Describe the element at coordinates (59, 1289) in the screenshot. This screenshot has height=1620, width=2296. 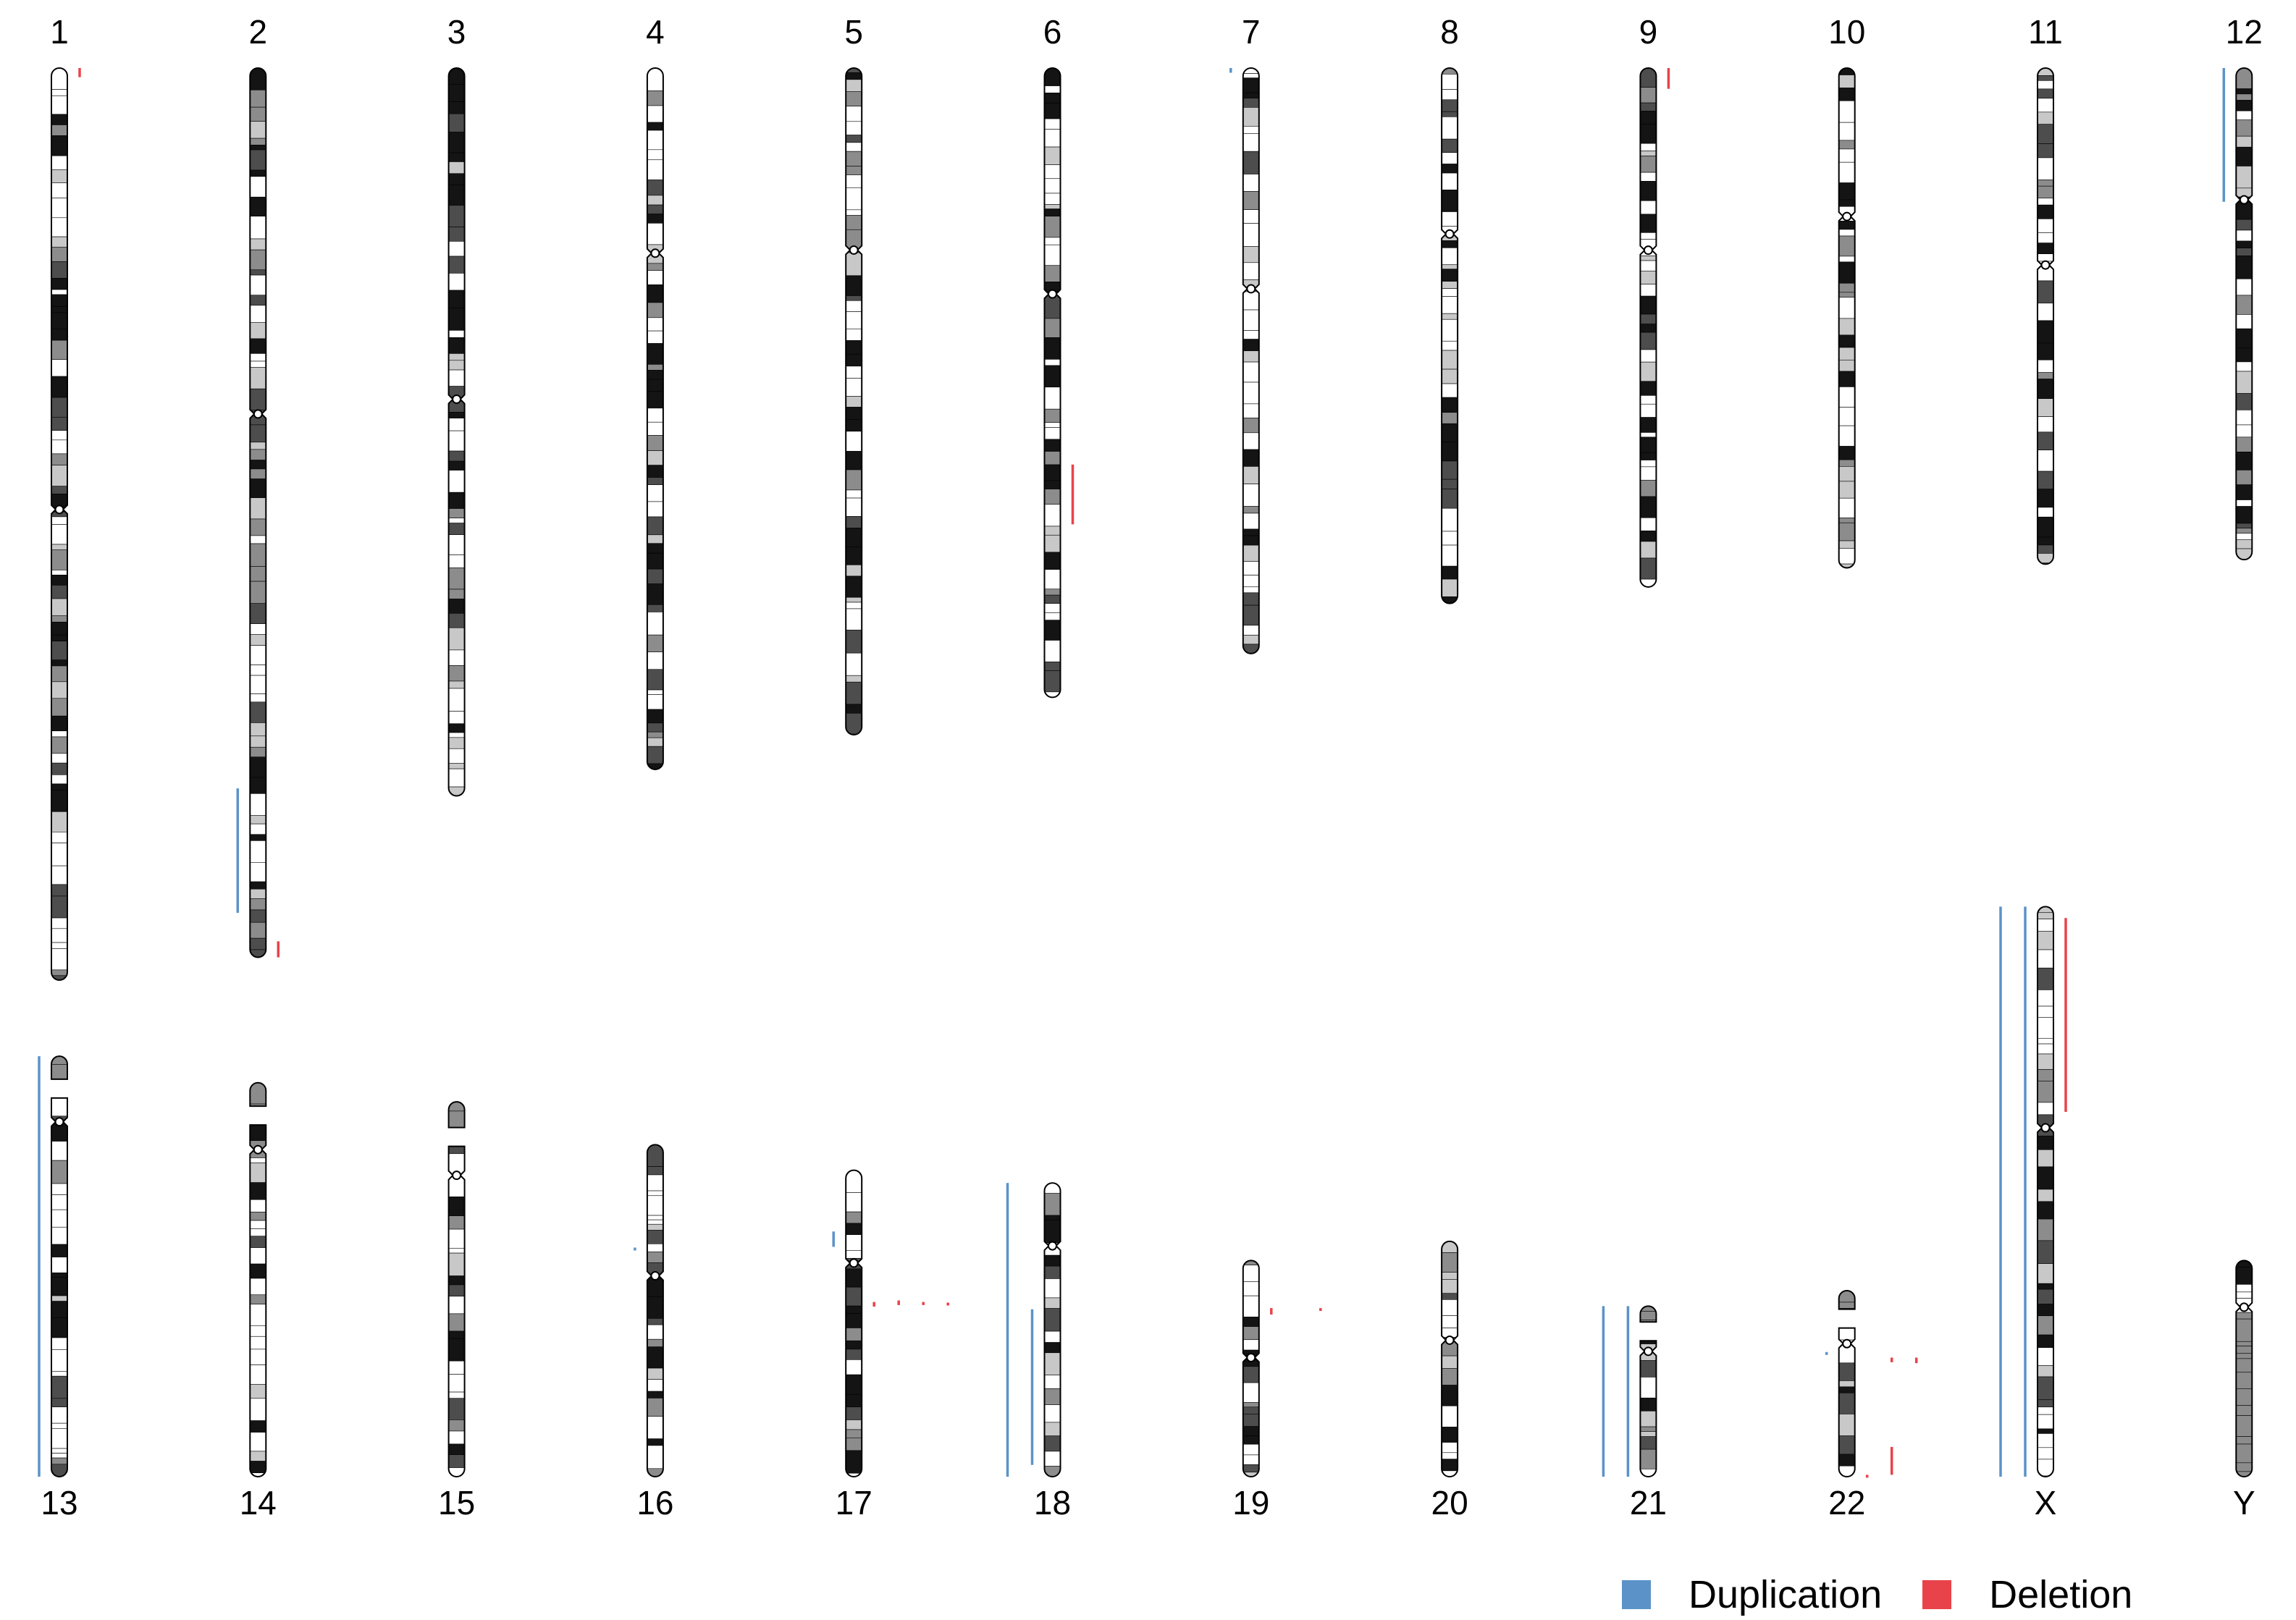
I see `chromosome-13: 13` at that location.